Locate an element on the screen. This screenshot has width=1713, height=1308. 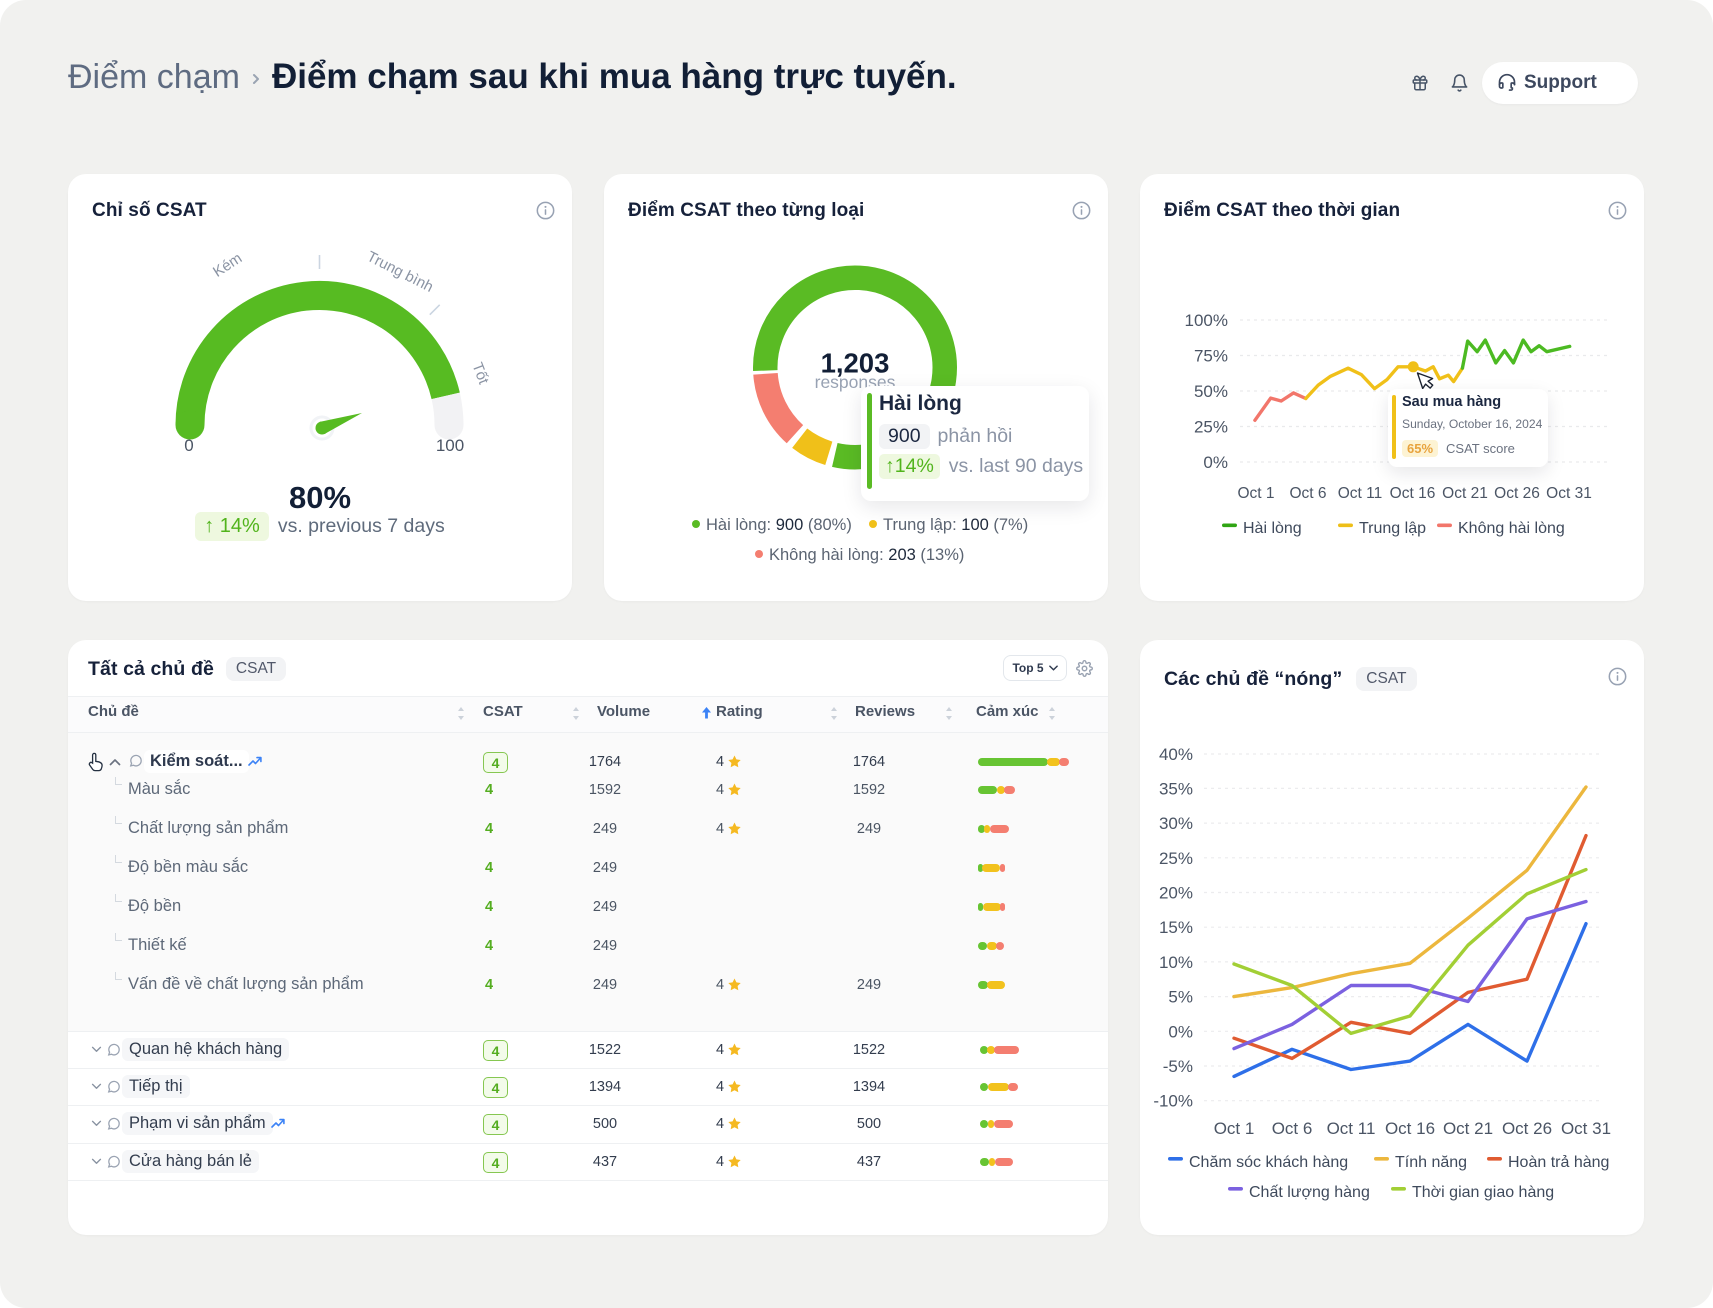
svg-text: -5% is located at coordinates (1178, 1066).